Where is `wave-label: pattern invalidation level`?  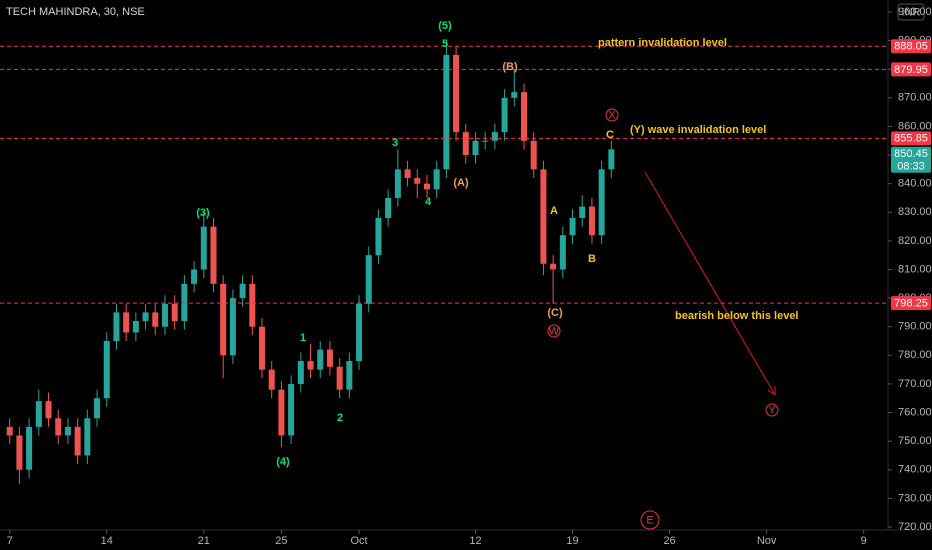 wave-label: pattern invalidation level is located at coordinates (662, 43).